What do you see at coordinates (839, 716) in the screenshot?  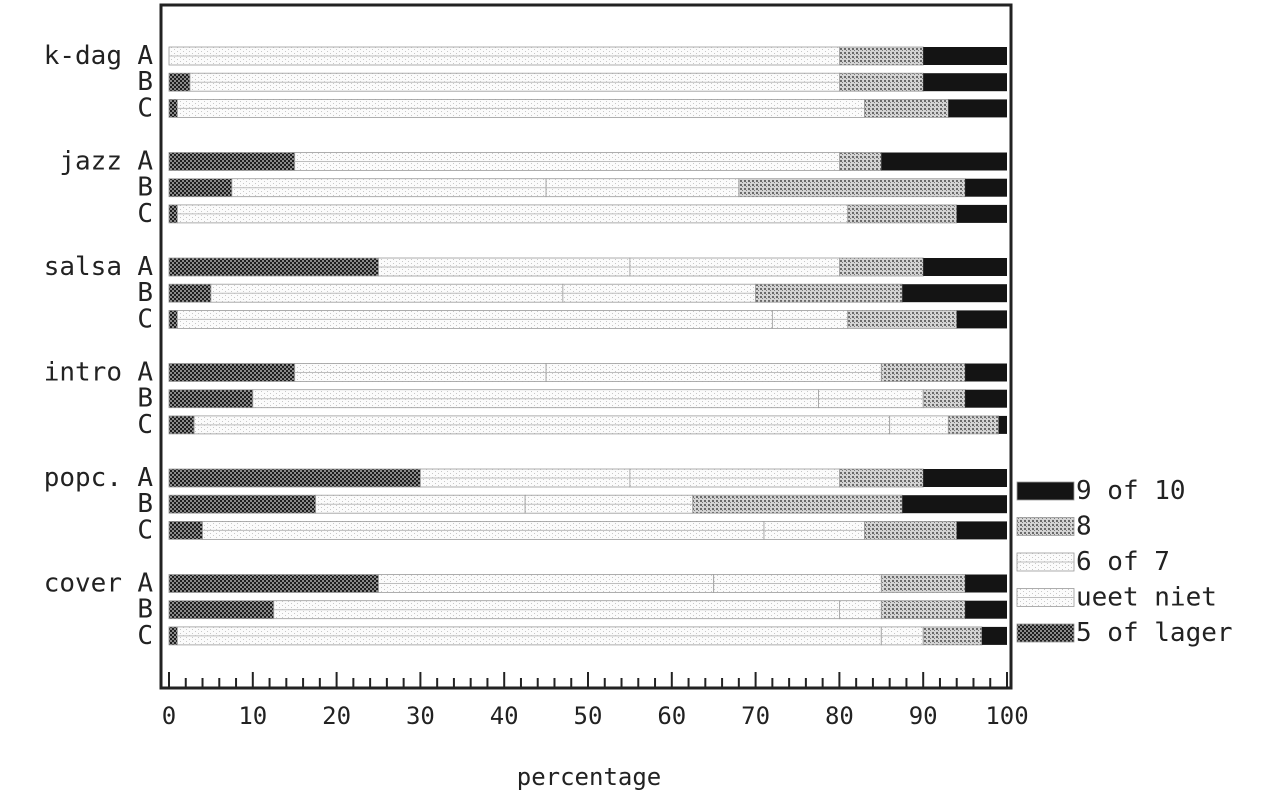 I see `x-tick-label: 80` at bounding box center [839, 716].